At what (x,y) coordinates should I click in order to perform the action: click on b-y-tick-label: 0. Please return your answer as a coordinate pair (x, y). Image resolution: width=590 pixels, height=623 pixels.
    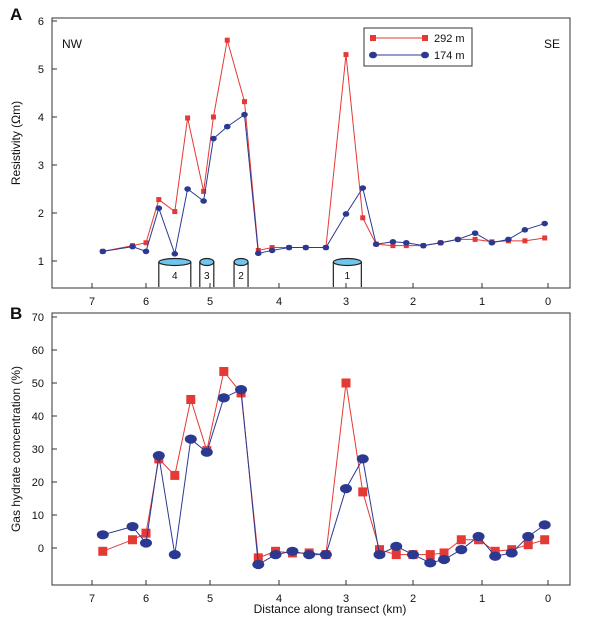
    Looking at the image, I should click on (41, 549).